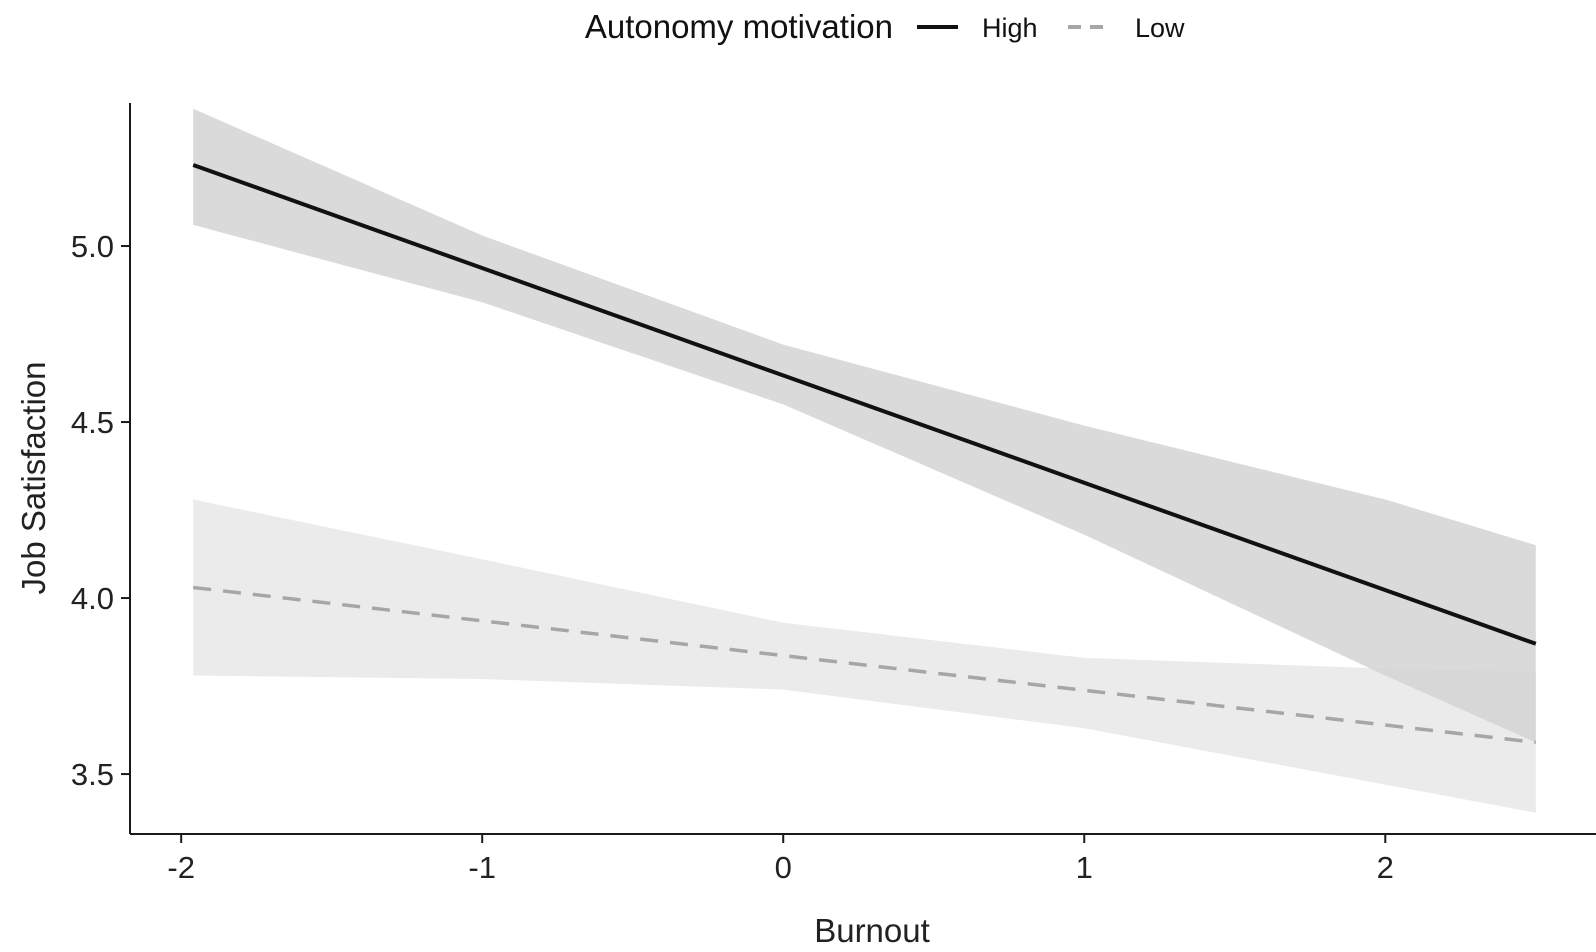 This screenshot has width=1596, height=952. Describe the element at coordinates (482, 867) in the screenshot. I see `x-tick-label: -1` at that location.